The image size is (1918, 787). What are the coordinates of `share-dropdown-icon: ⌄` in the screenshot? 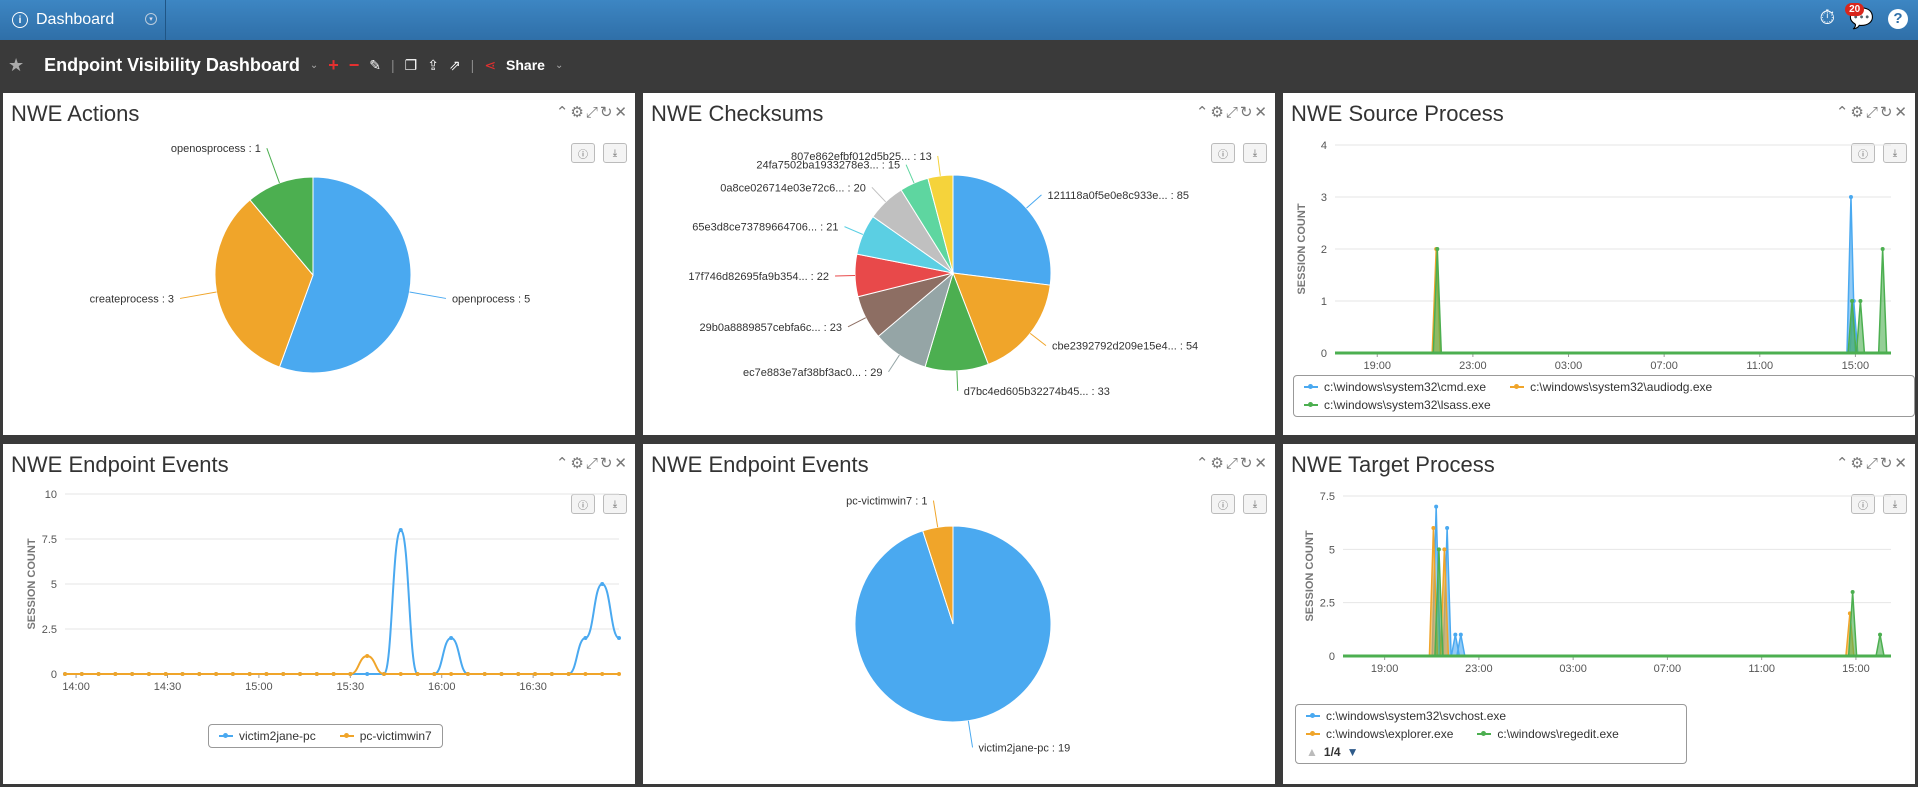 It's located at (559, 65).